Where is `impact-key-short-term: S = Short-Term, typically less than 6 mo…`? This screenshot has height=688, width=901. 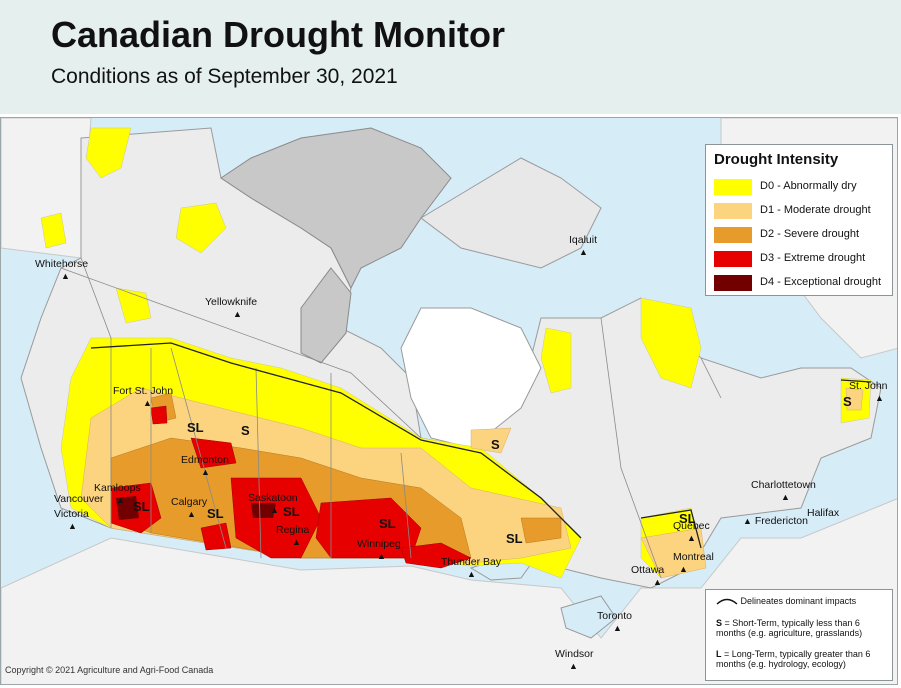
impact-key-short-term: S = Short-Term, typically less than 6 mo… is located at coordinates (802, 628).